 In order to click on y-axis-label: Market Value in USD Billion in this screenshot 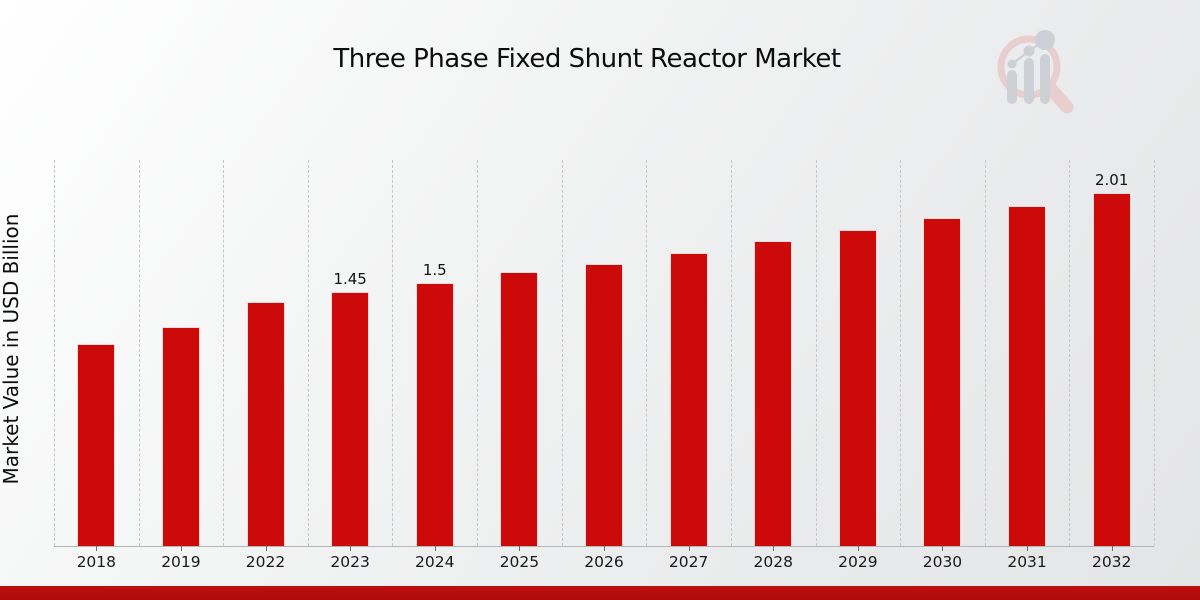, I will do `click(11, 349)`.